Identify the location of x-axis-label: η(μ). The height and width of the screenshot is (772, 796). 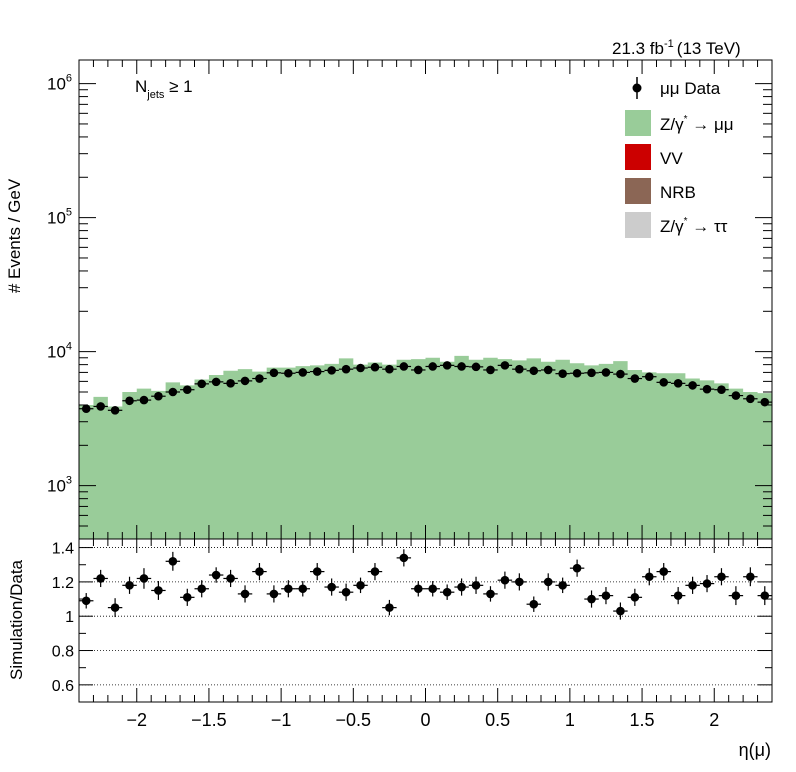
(755, 750).